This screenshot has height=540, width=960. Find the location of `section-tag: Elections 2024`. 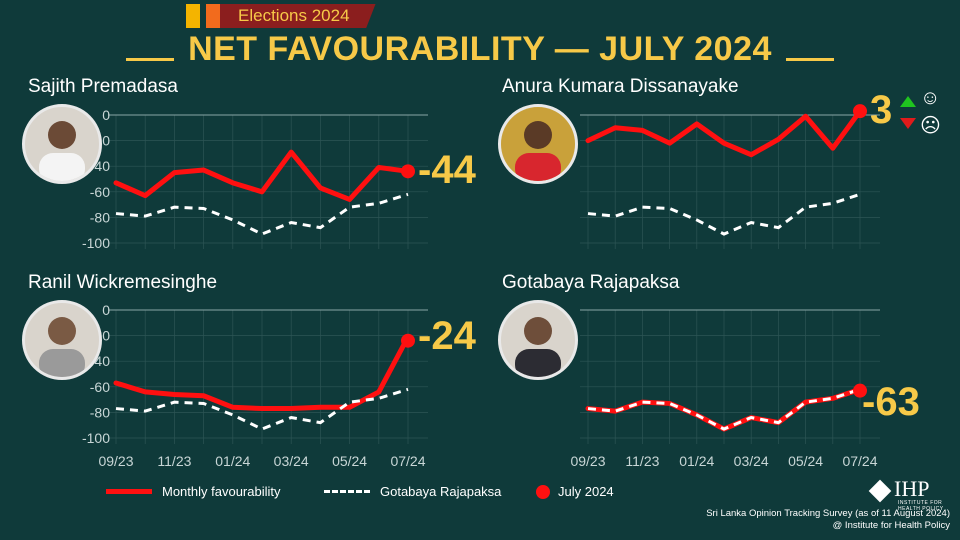

section-tag: Elections 2024 is located at coordinates (281, 16).